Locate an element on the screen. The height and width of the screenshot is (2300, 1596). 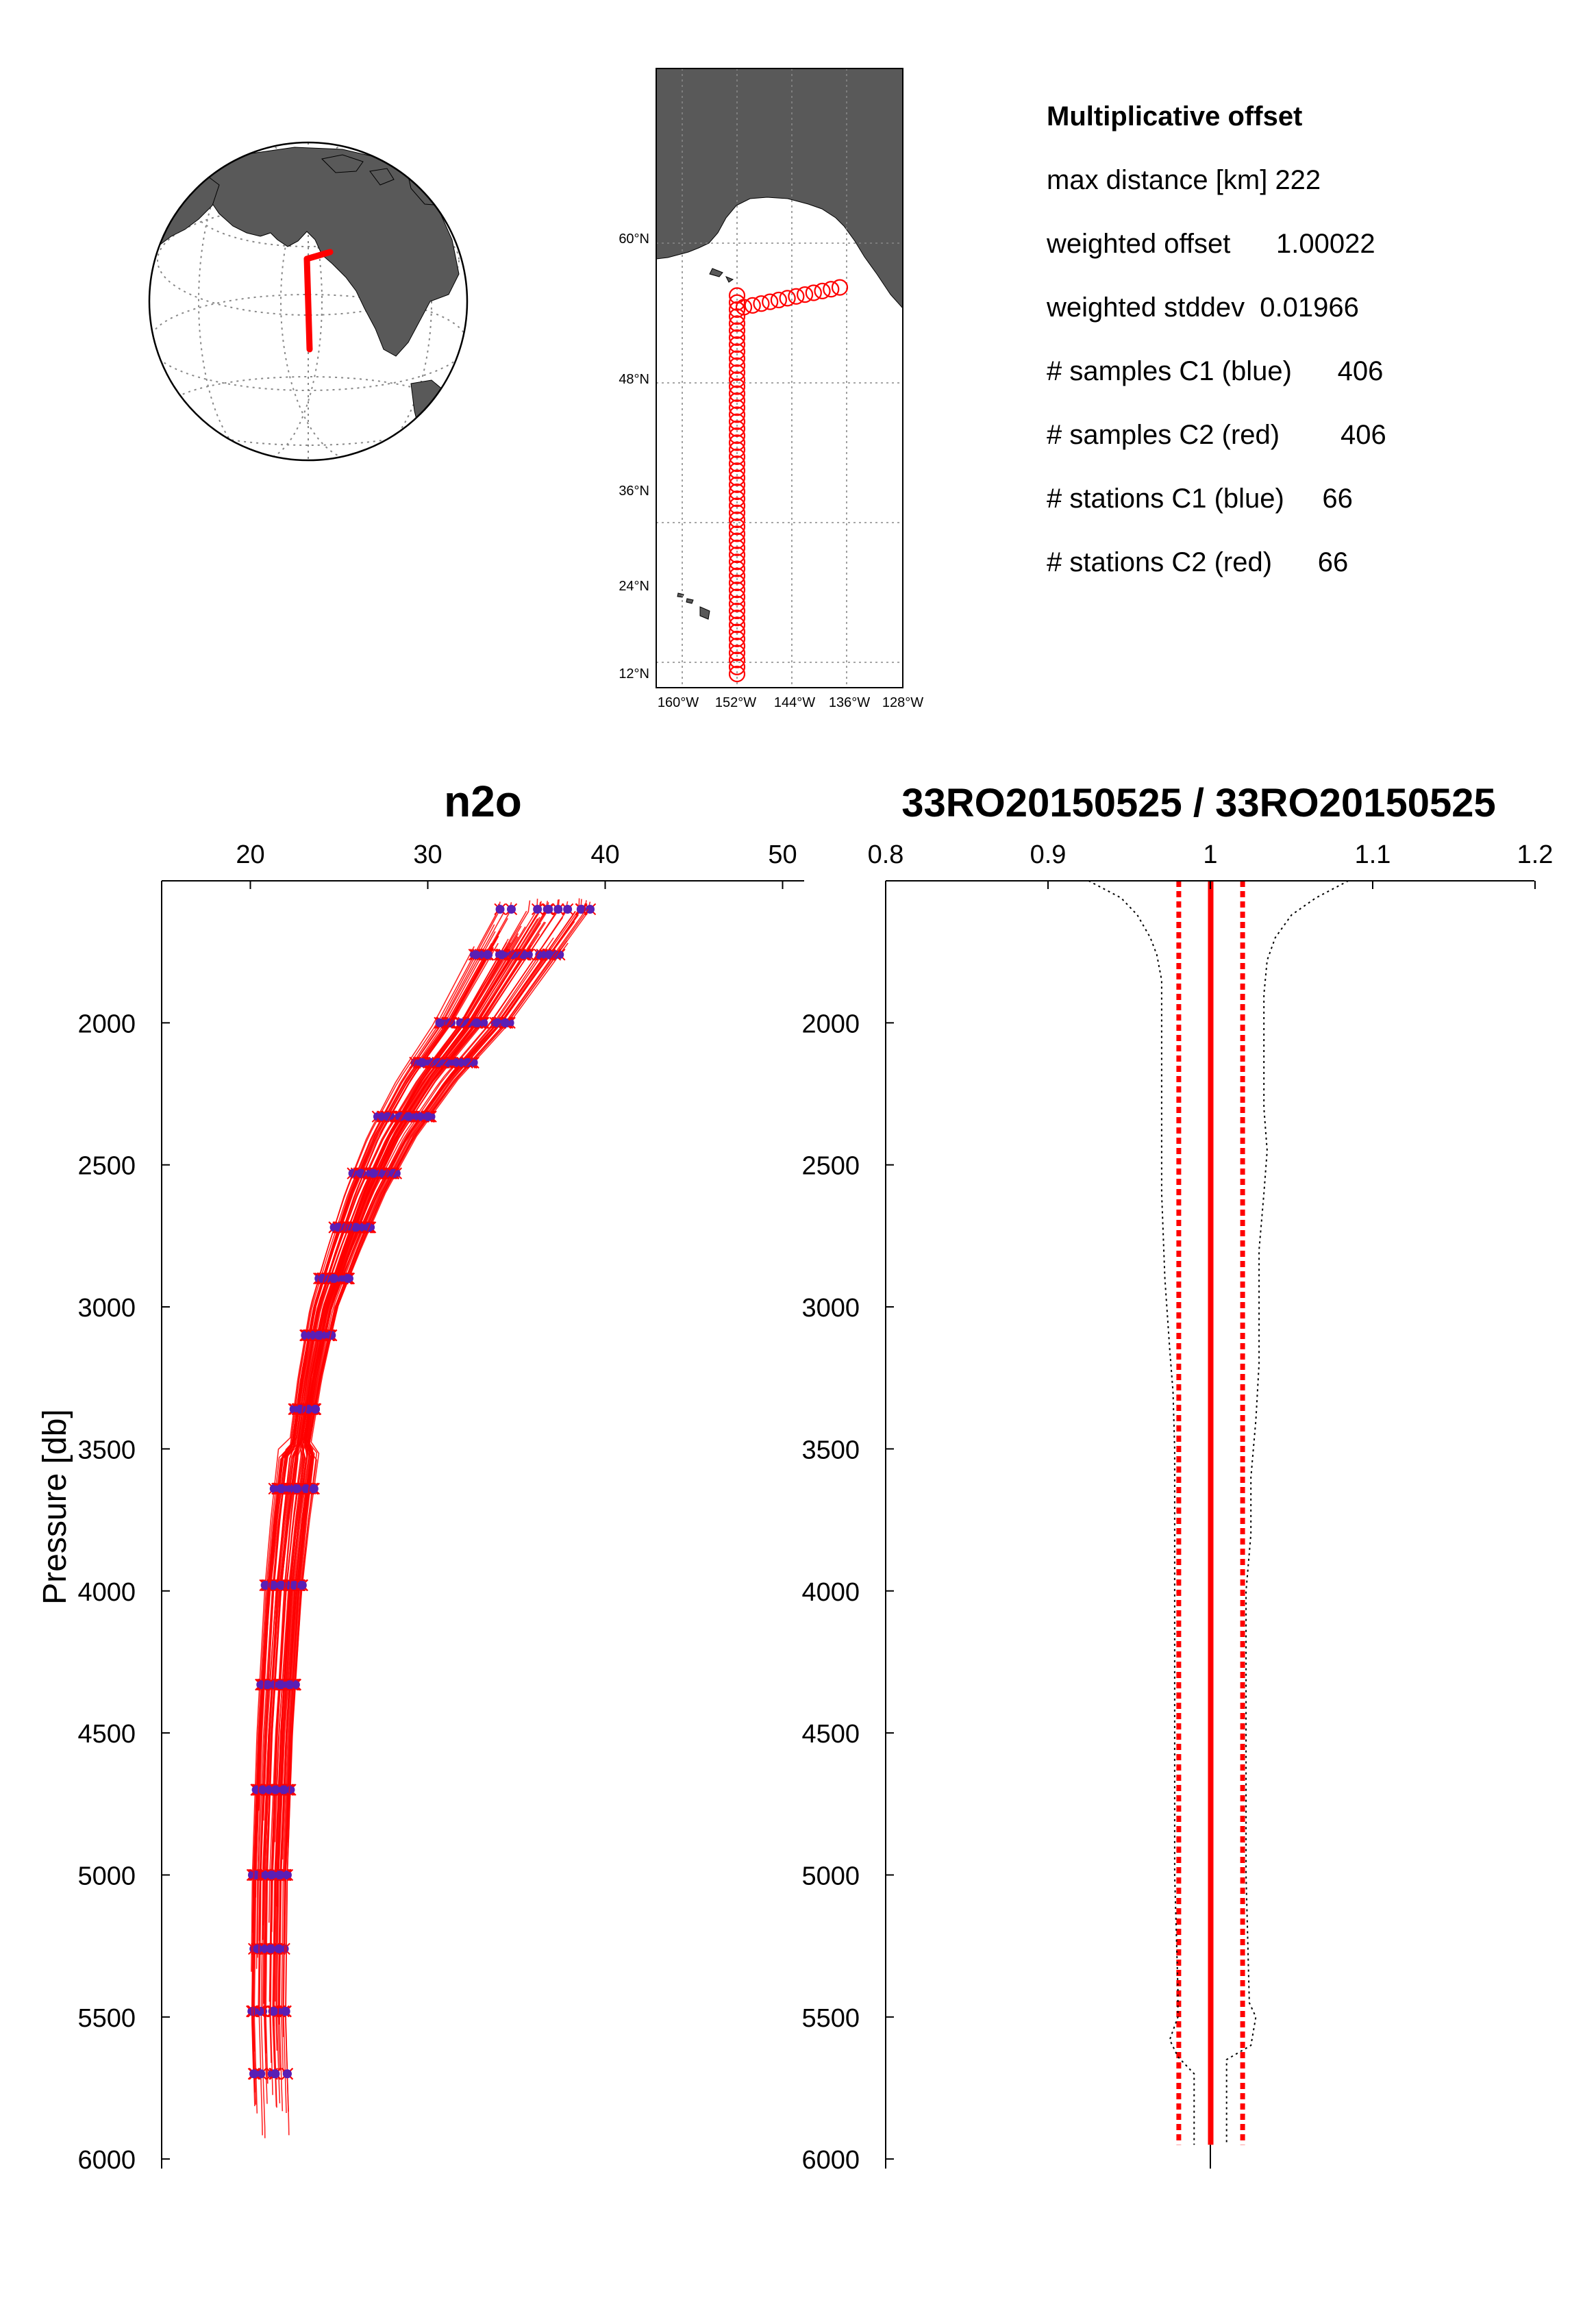
n2o-chart-title: n2o is located at coordinates (483, 801).